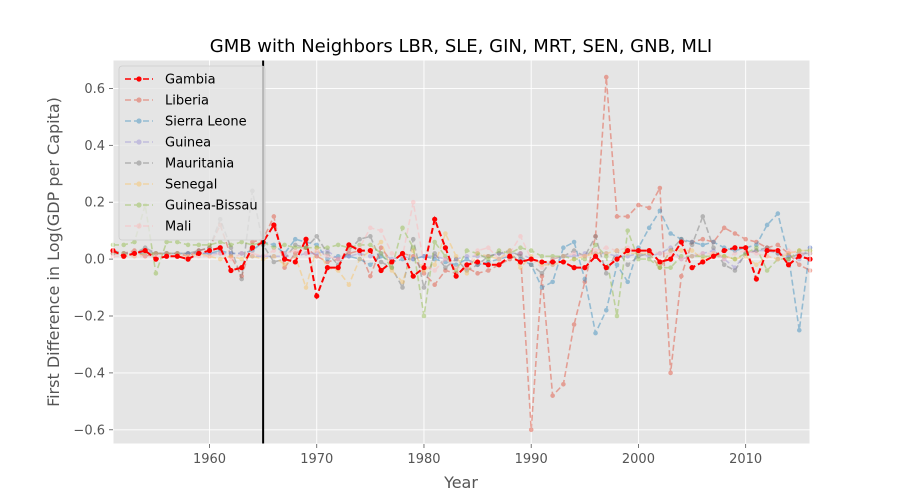 The height and width of the screenshot is (500, 900). I want to click on series-mali, so click(461, 236).